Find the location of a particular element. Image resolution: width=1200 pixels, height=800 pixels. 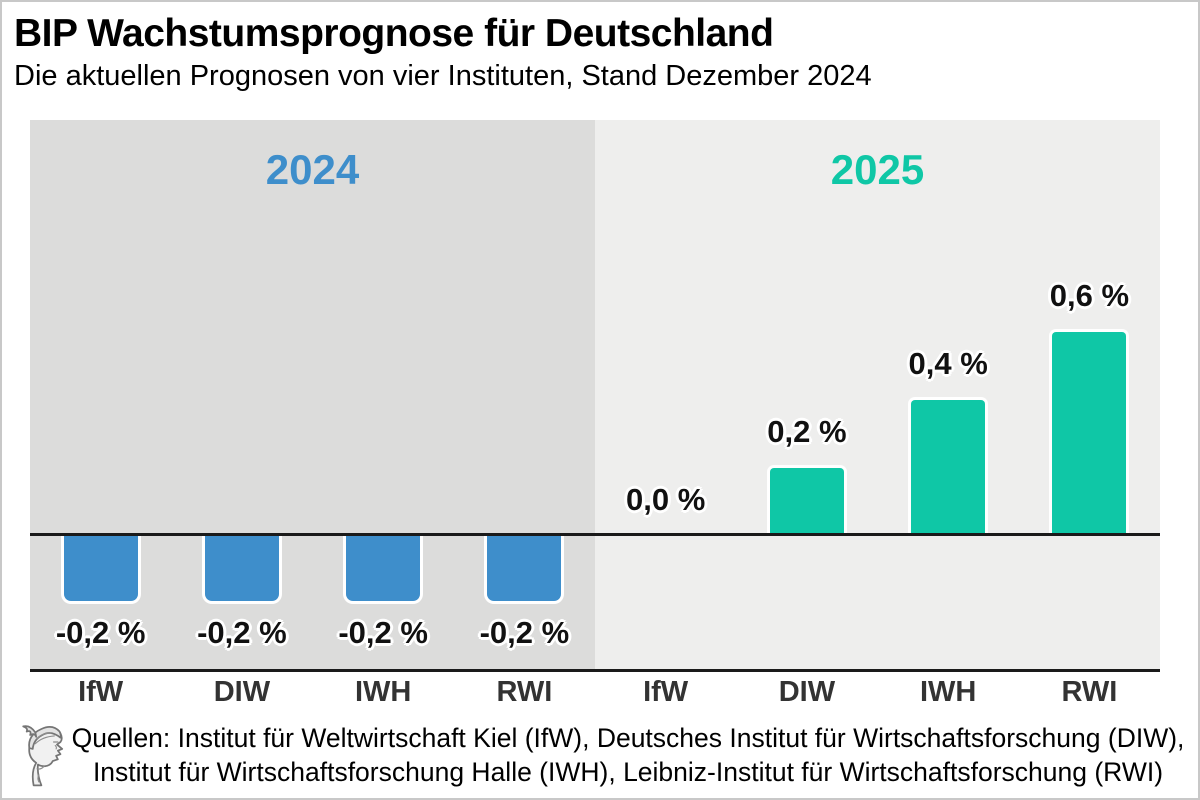

bar-value-label: 0,4 % is located at coordinates (948, 363).